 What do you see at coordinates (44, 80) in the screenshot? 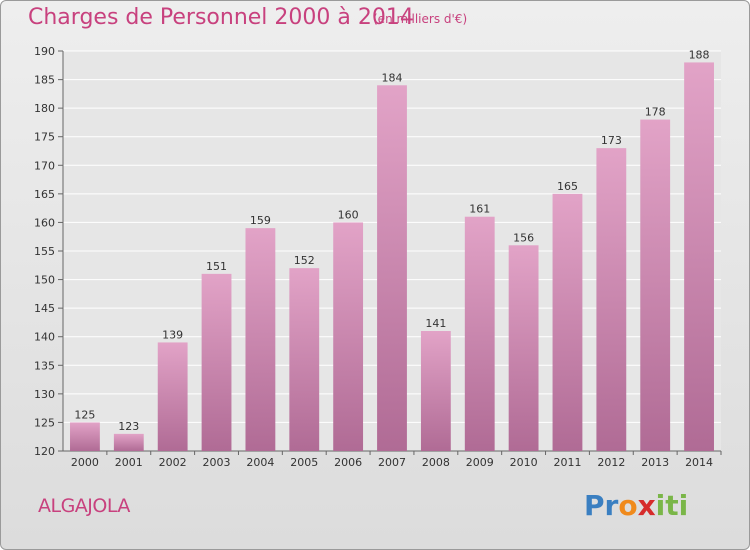
I see `y-tick-label: 185` at bounding box center [44, 80].